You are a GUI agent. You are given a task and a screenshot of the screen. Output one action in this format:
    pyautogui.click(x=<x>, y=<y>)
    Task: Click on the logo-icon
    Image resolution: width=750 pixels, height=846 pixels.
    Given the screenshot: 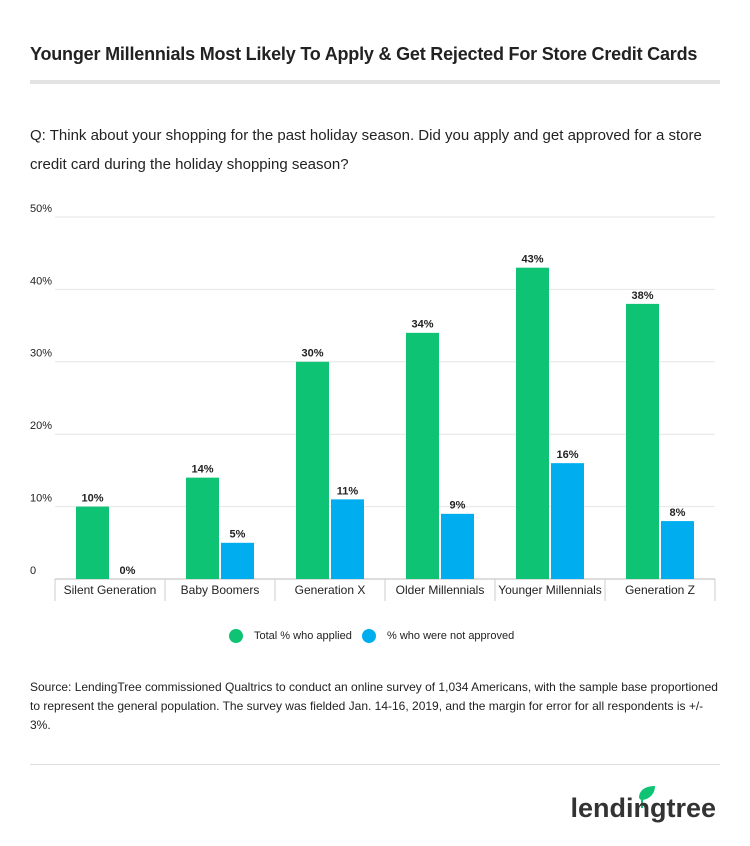 What is the action you would take?
    pyautogui.click(x=647, y=797)
    